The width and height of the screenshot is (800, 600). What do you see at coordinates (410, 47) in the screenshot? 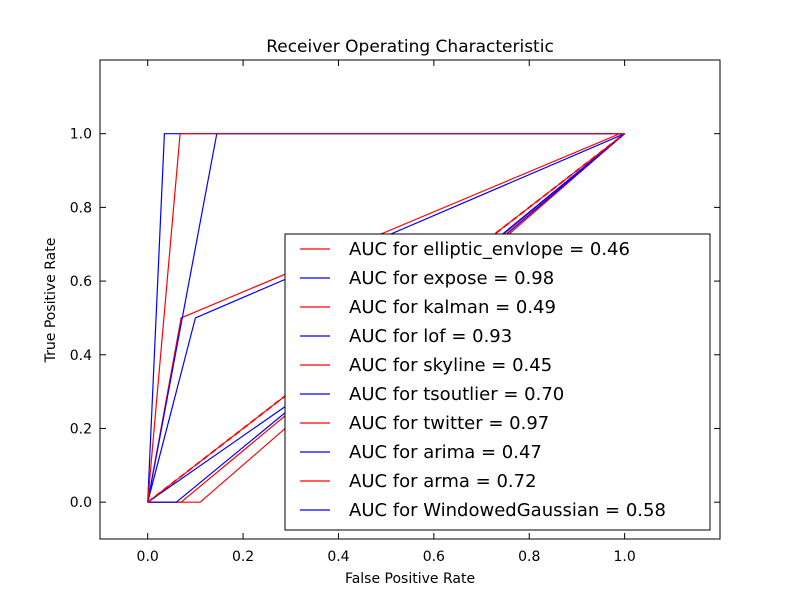
I see `chart-title: Receiver Operating Characteristic` at bounding box center [410, 47].